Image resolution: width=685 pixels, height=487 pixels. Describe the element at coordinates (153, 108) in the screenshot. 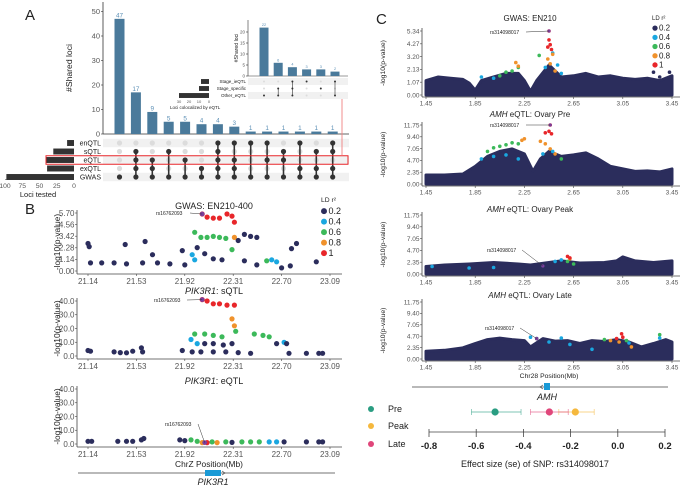

I see `bar-value-label: 9` at that location.